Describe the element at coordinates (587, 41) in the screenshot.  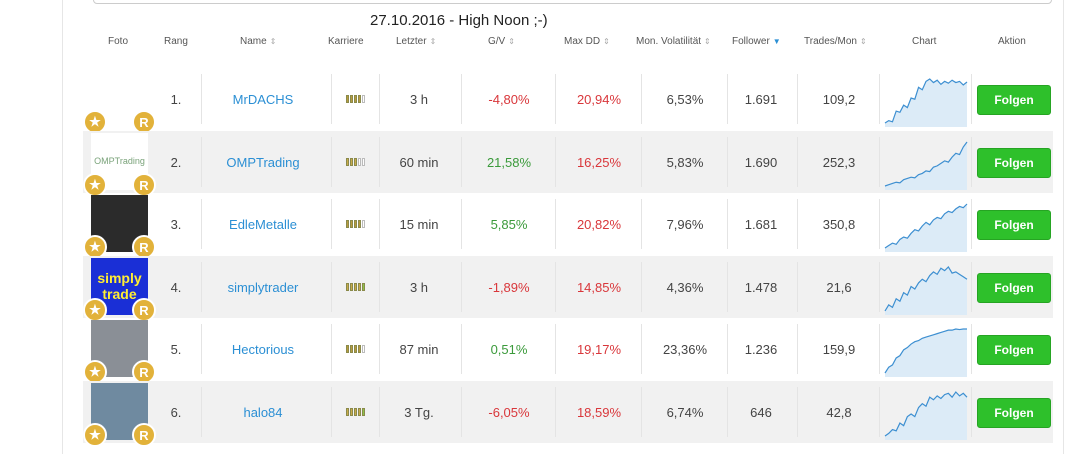
I see `header-maxdd: Max DD ⇕` at that location.